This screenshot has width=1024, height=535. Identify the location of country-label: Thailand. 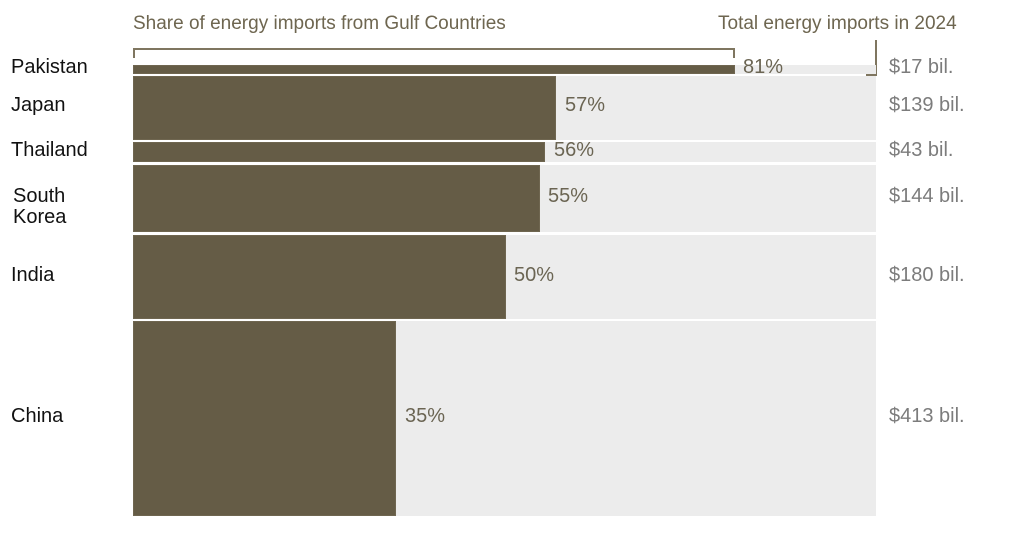
(49, 150).